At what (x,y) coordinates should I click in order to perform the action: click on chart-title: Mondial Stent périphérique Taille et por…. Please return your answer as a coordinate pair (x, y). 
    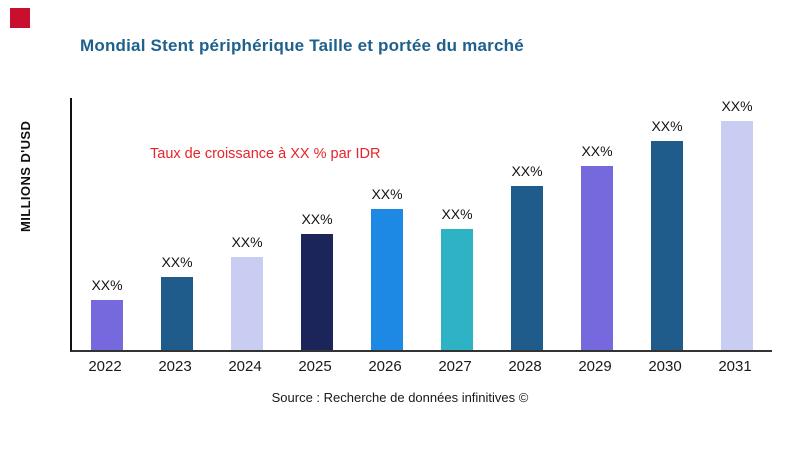
    Looking at the image, I should click on (302, 45).